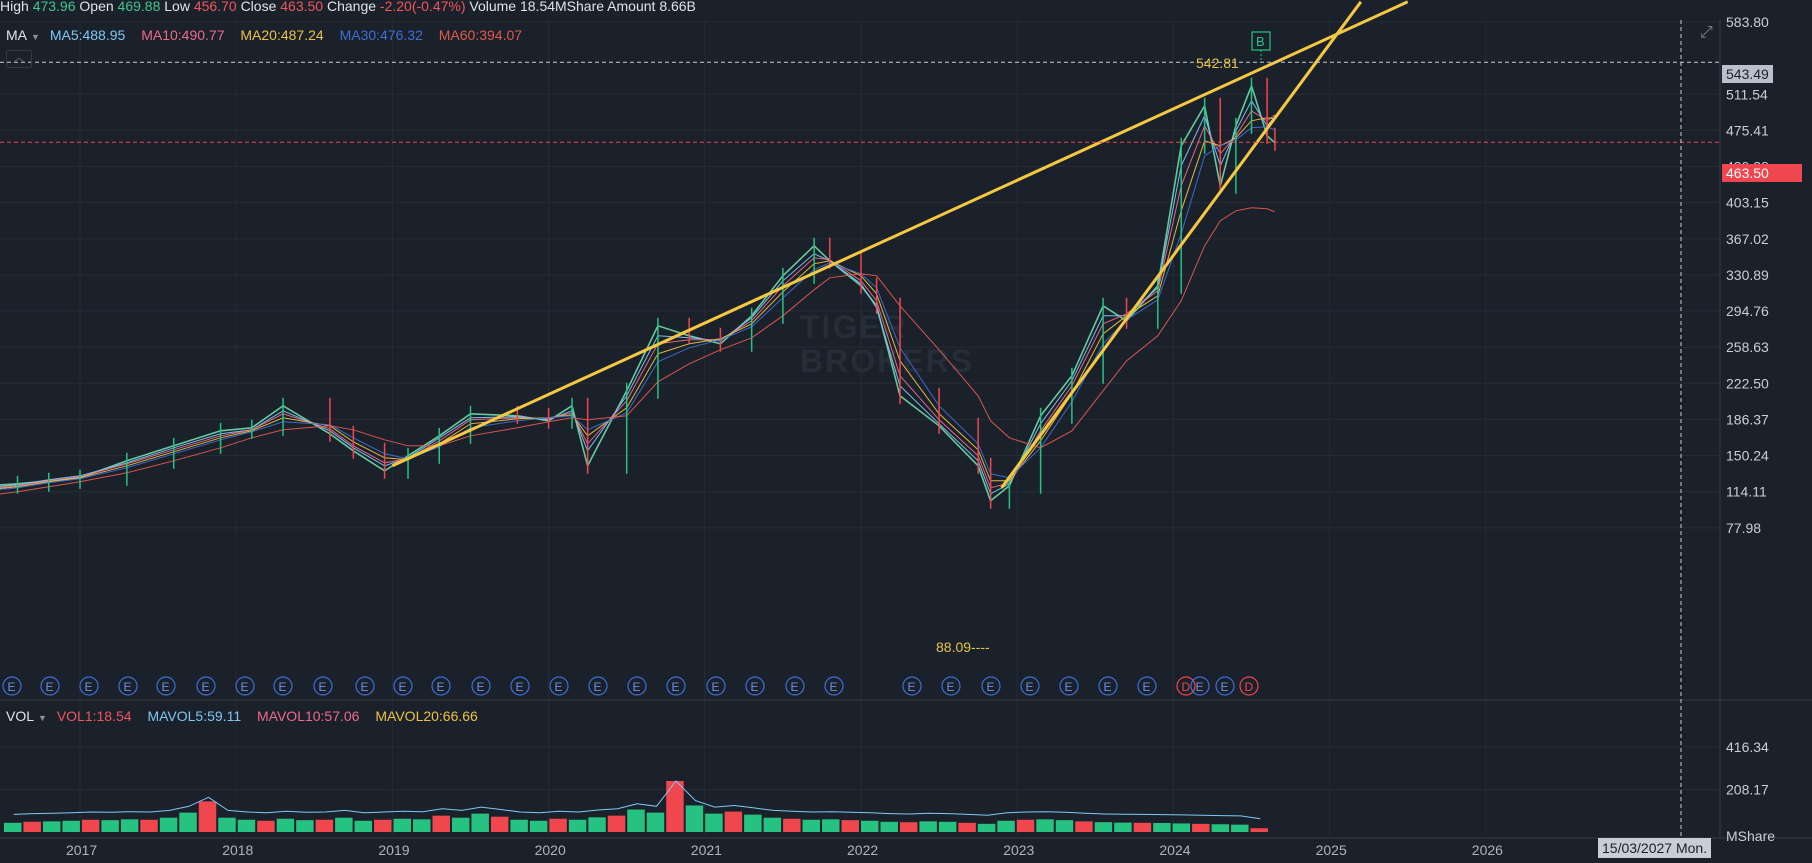 This screenshot has height=863, width=1812. I want to click on close-label: Close, so click(258, 7).